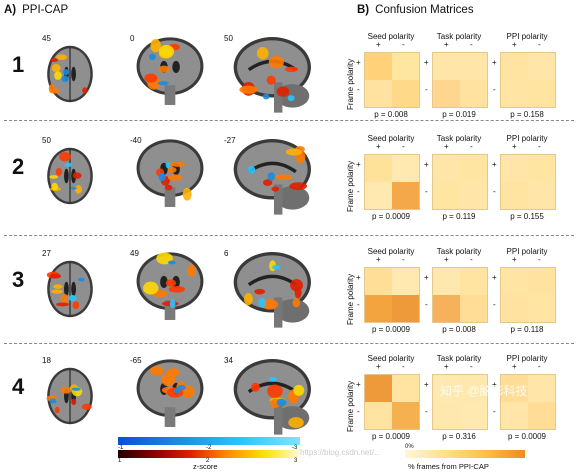  I want to click on row-number: 1, so click(18, 64).